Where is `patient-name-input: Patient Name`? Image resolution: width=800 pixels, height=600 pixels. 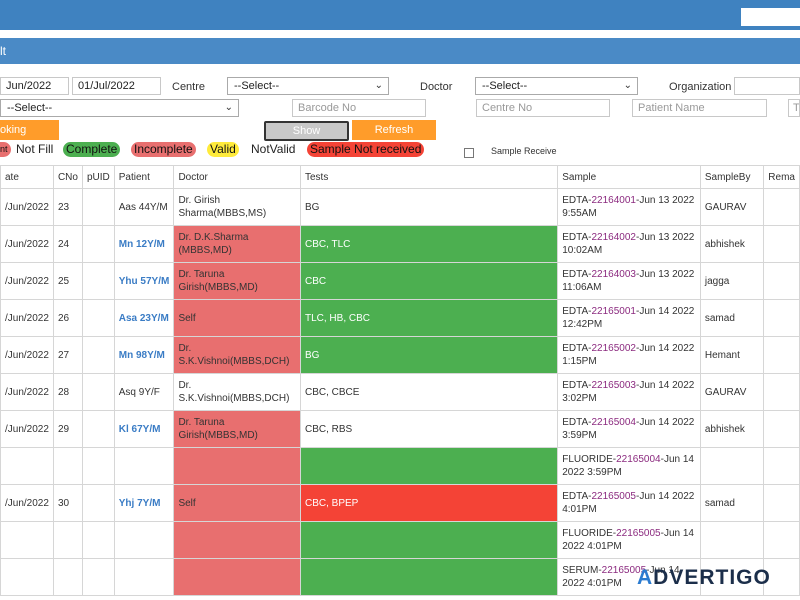
patient-name-input: Patient Name is located at coordinates (699, 108).